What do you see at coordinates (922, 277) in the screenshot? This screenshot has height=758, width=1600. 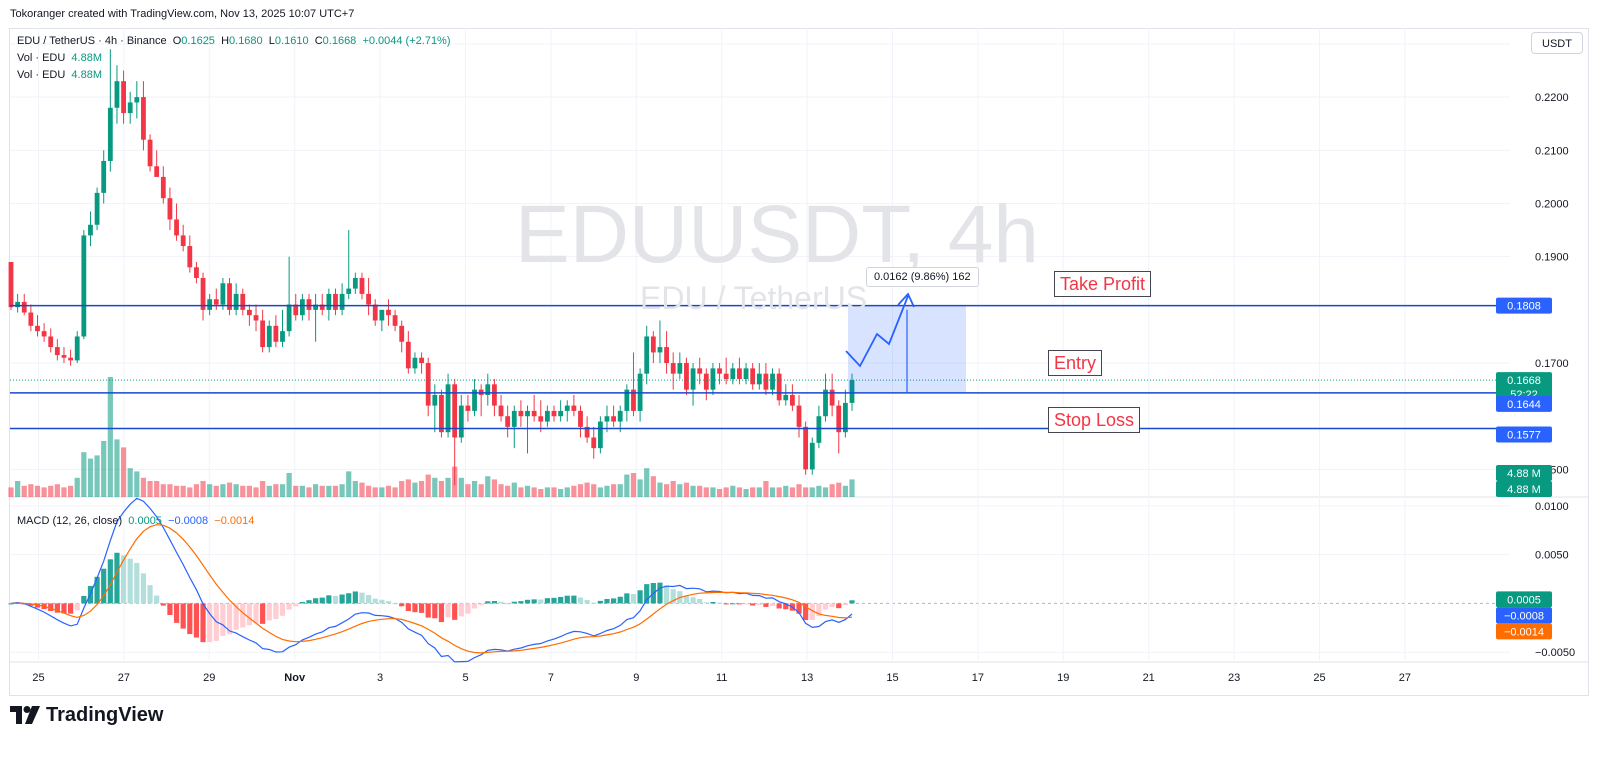 I see `price-range-measure: 0.0162 (9.86%) 162` at bounding box center [922, 277].